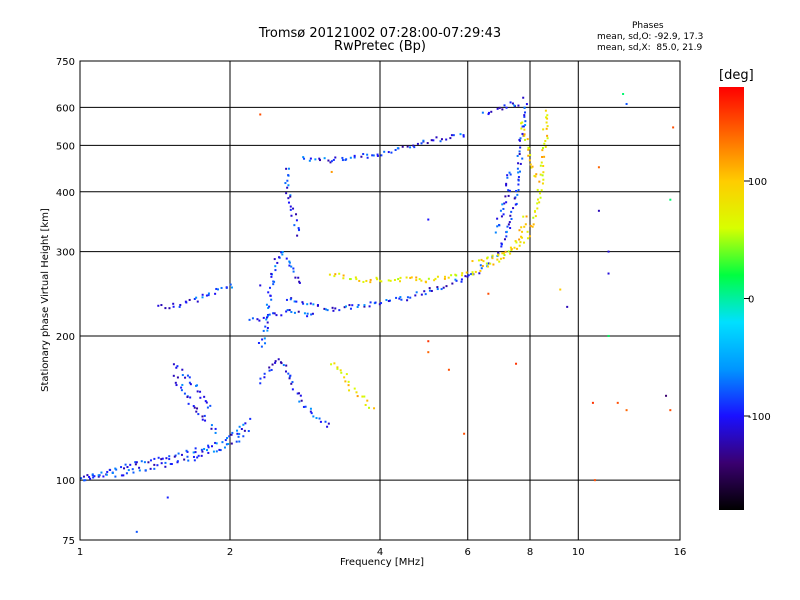 The image size is (800, 600). What do you see at coordinates (745, 298) in the screenshot?
I see `colorbar: 100 0 -100` at bounding box center [745, 298].